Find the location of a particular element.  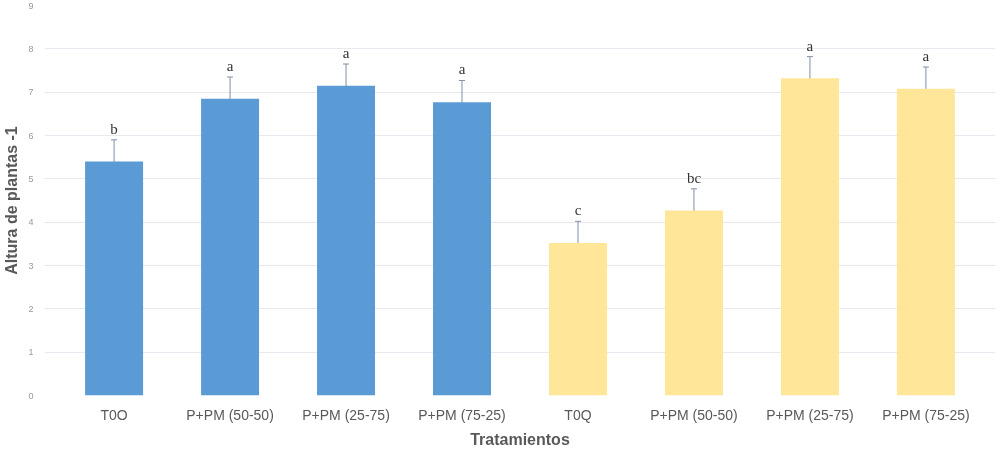

y-axis-title: Altura de plantas -1 is located at coordinates (12, 200).